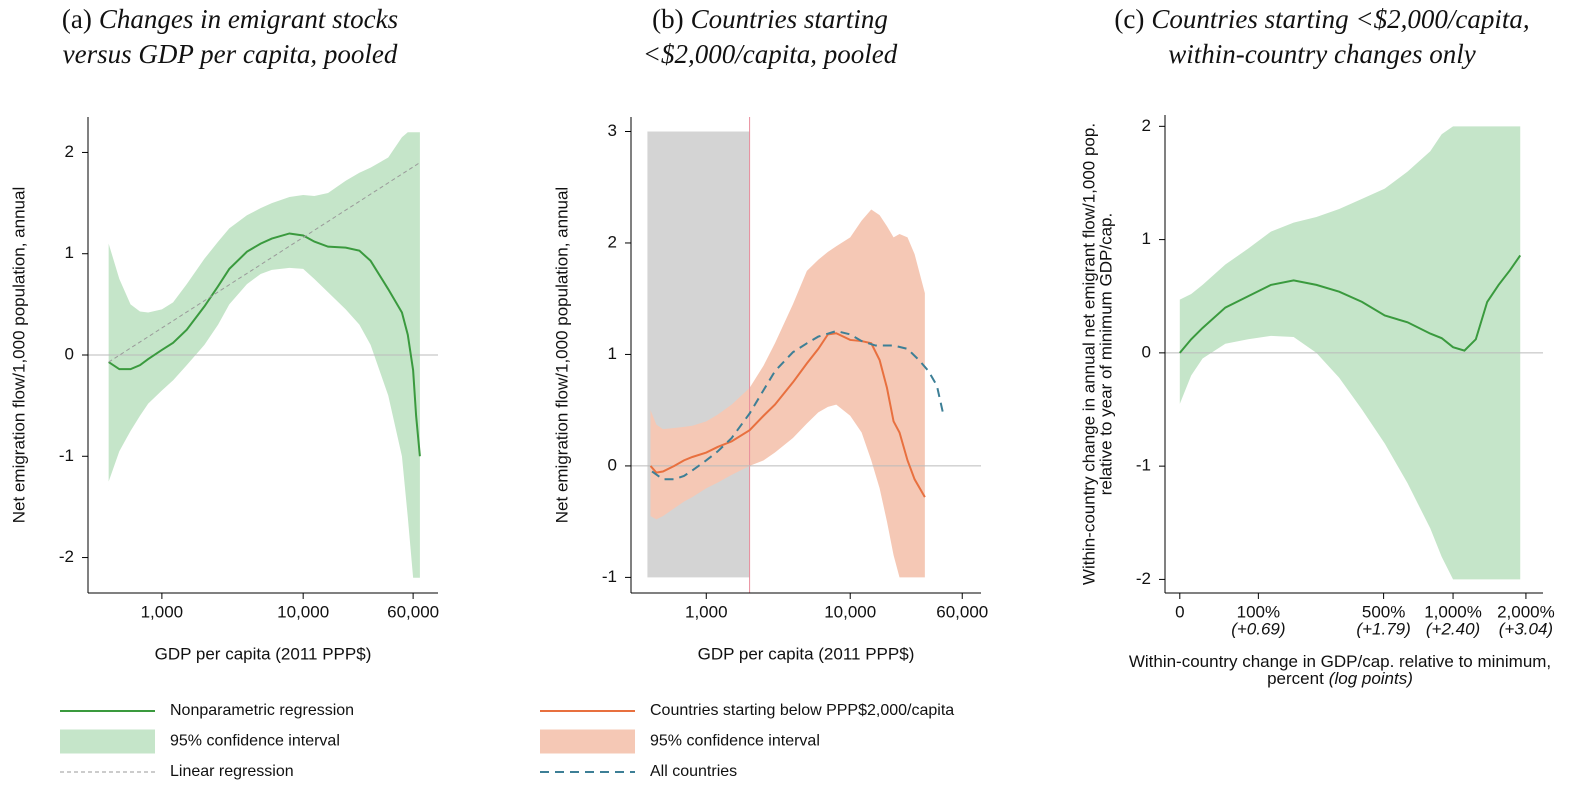 The height and width of the screenshot is (791, 1585). What do you see at coordinates (230, 54) in the screenshot?
I see `title-line: versus GDP per capita, pooled` at bounding box center [230, 54].